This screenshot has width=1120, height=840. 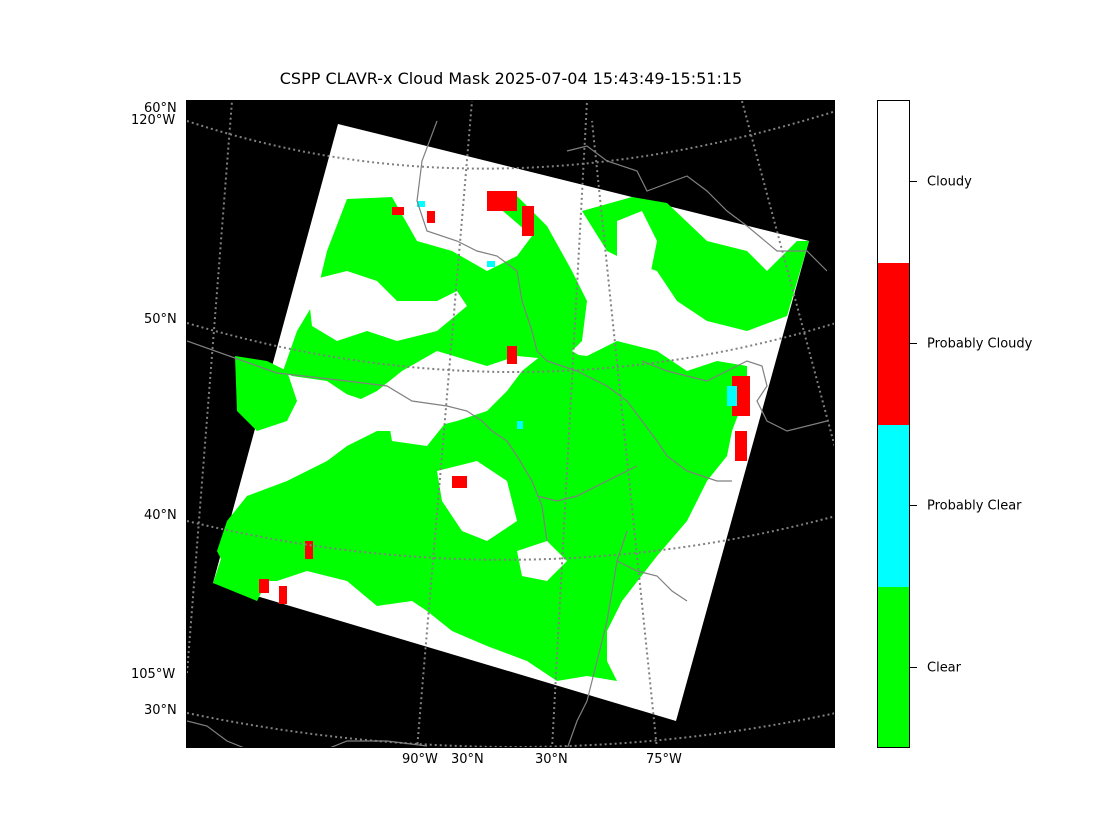 What do you see at coordinates (913, 505) in the screenshot?
I see `colorbar-tick-probably-clear` at bounding box center [913, 505].